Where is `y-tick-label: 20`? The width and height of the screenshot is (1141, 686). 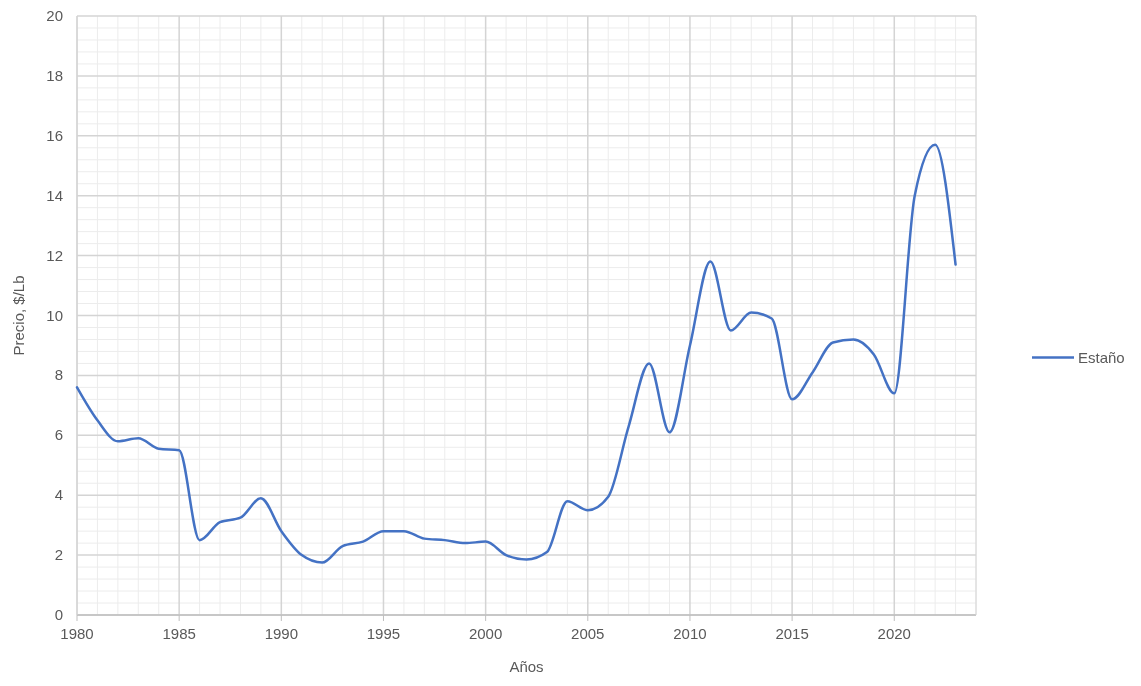
y-tick-label: 20 is located at coordinates (54, 15).